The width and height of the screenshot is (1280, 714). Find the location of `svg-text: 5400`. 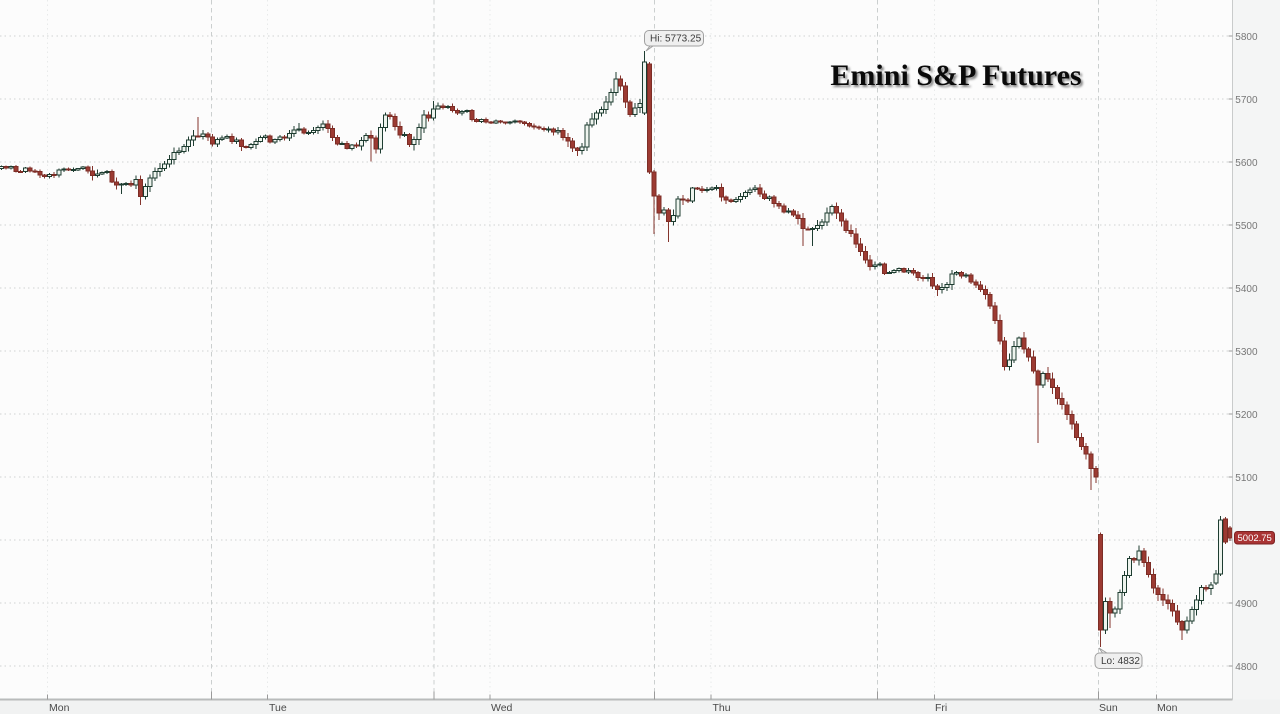

svg-text: 5400 is located at coordinates (1246, 289).